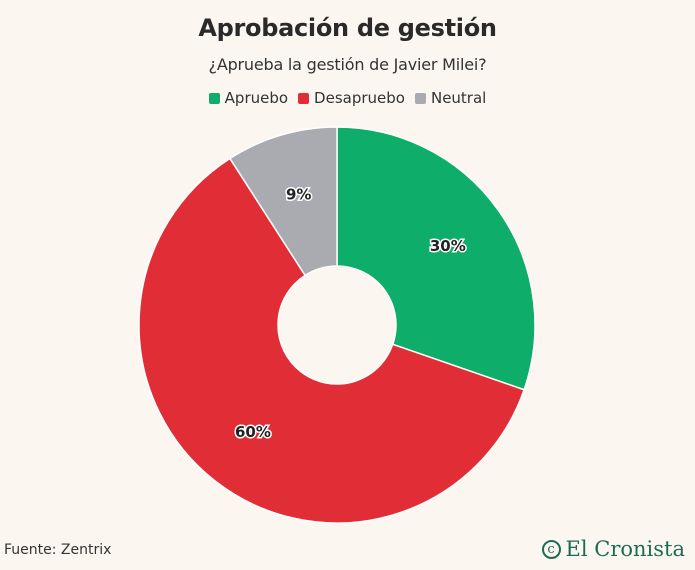  I want to click on legend-label-neutral: Neutral, so click(458, 98).